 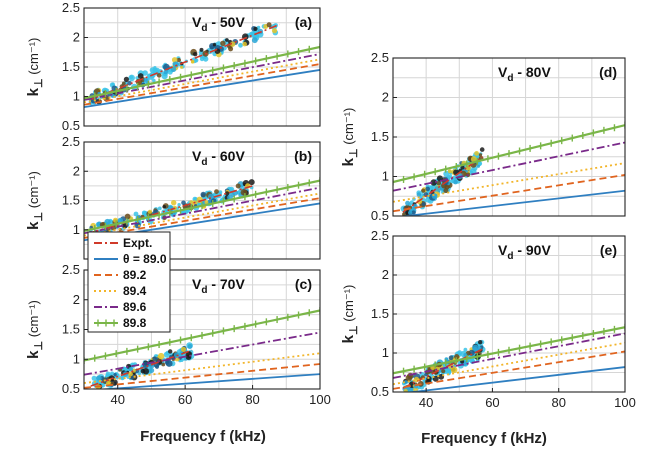 What do you see at coordinates (303, 156) in the screenshot?
I see `panel-letter: (b)` at bounding box center [303, 156].